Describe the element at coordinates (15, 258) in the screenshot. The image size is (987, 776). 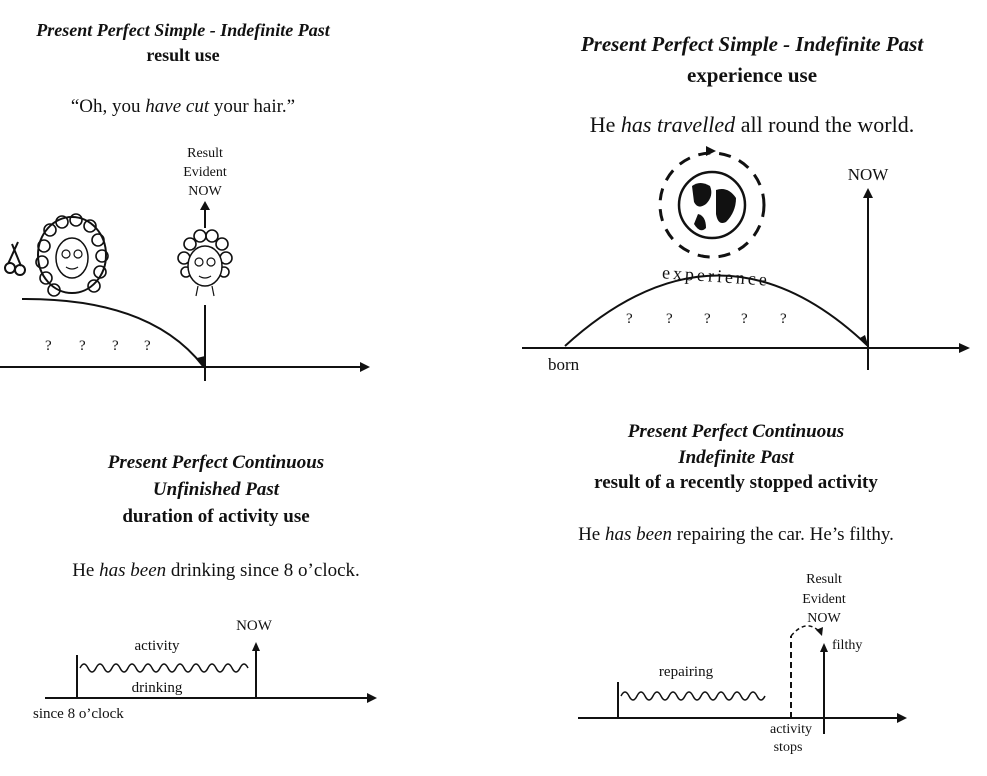
I see `scissors-icon` at that location.